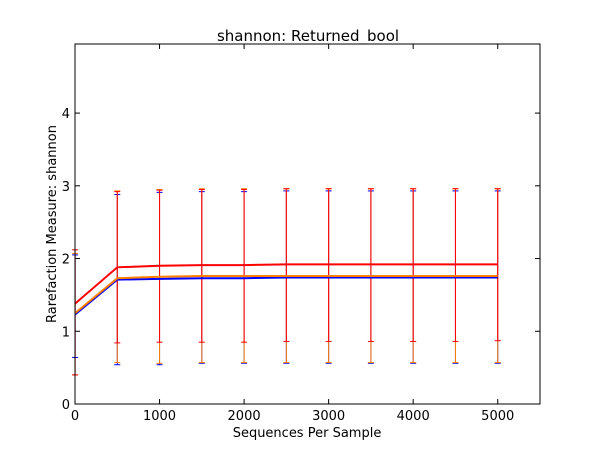 This screenshot has height=450, width=600. Describe the element at coordinates (244, 416) in the screenshot. I see `x-tick-label: 2000` at that location.